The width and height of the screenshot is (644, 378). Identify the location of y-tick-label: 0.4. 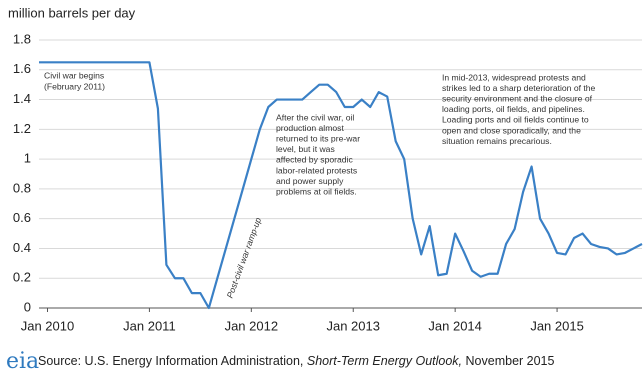
(22, 247).